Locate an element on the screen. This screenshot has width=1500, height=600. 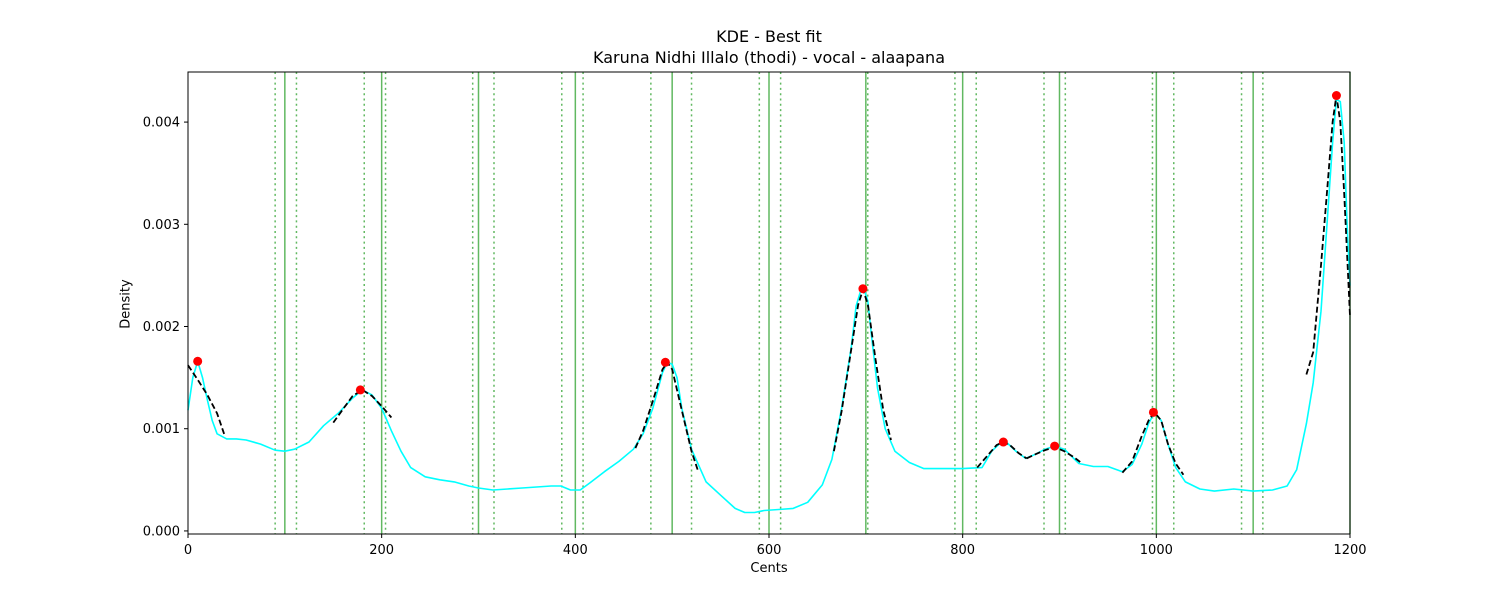
x-tick-label: 800 is located at coordinates (962, 550).